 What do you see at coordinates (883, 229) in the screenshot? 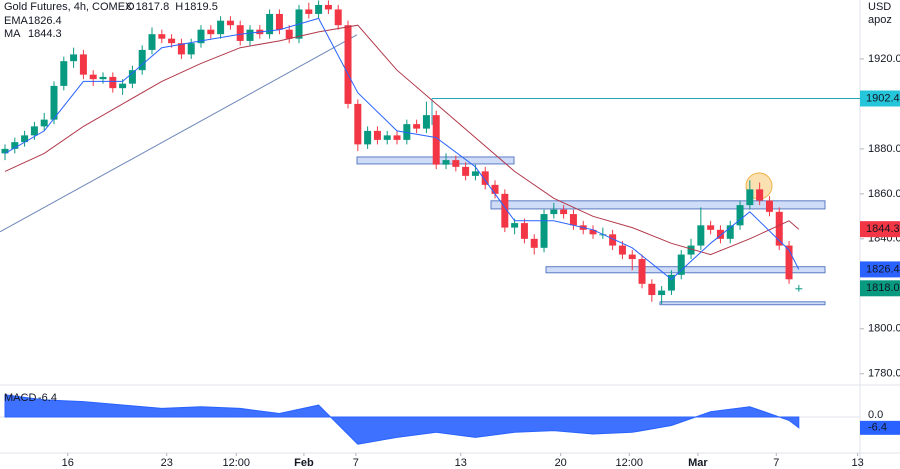
I see `price-tag-label: 1844.3` at bounding box center [883, 229].